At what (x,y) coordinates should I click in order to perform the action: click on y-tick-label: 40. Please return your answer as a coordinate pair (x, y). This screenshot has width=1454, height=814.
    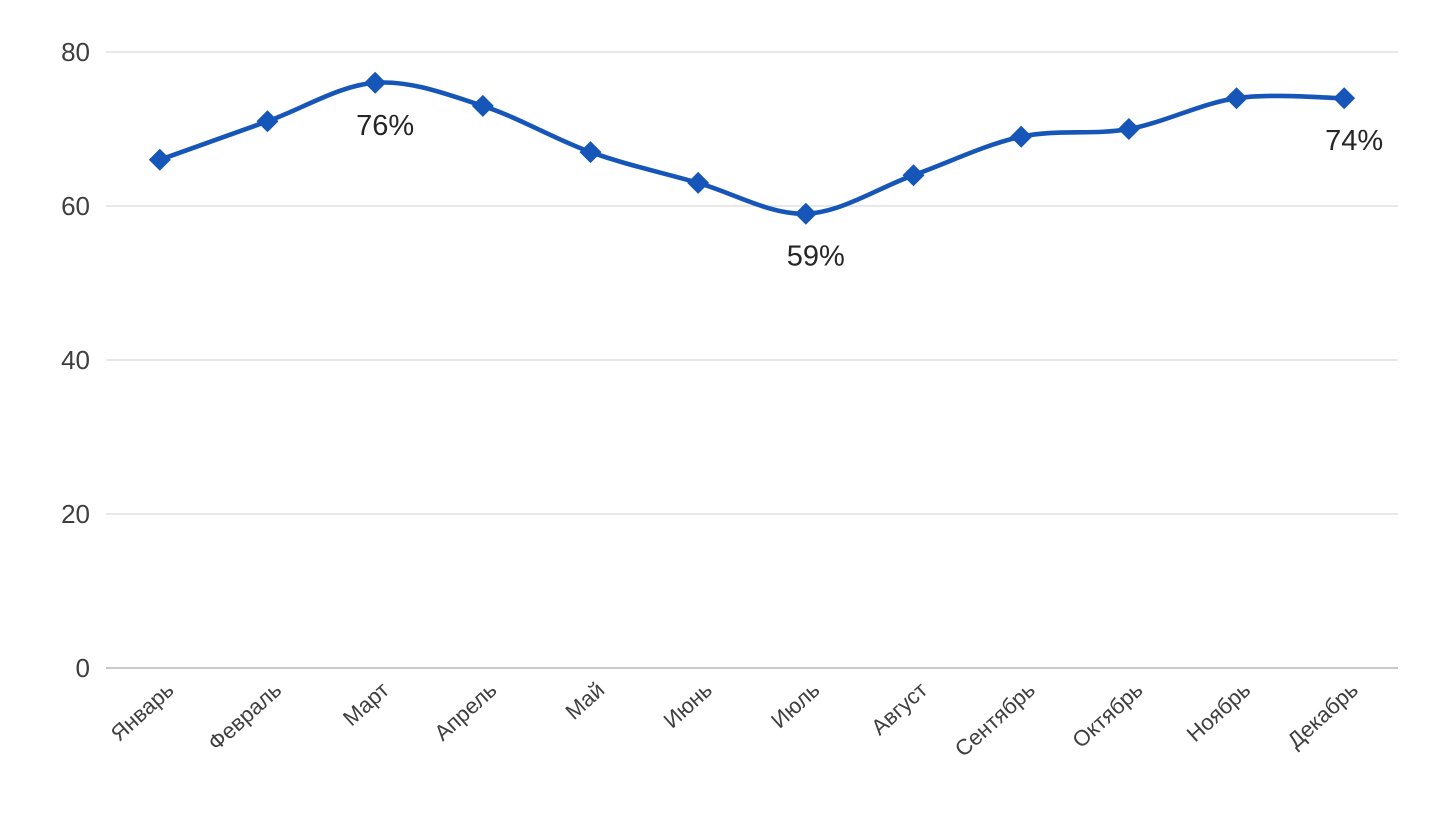
    Looking at the image, I should click on (75, 360).